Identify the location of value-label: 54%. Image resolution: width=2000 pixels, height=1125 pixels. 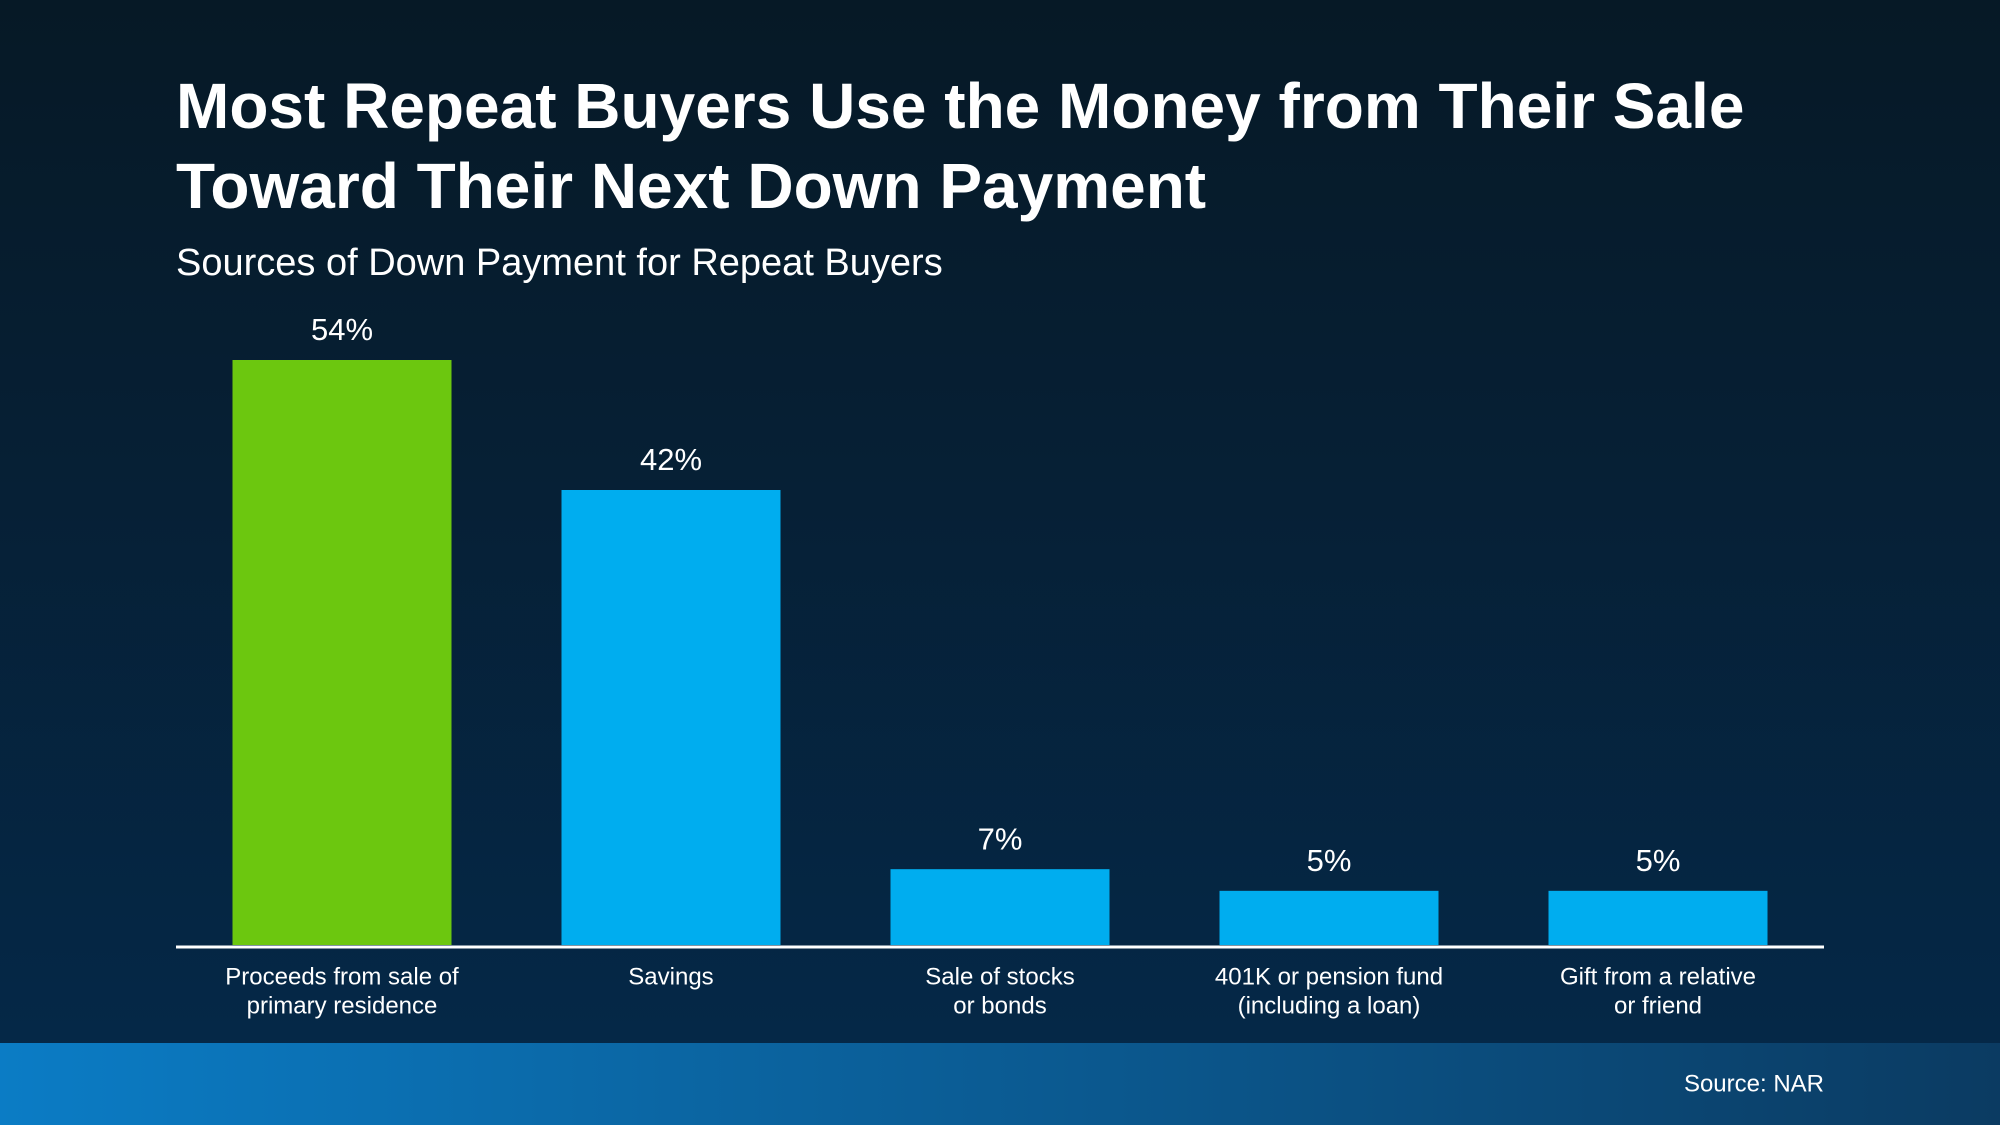
(342, 329).